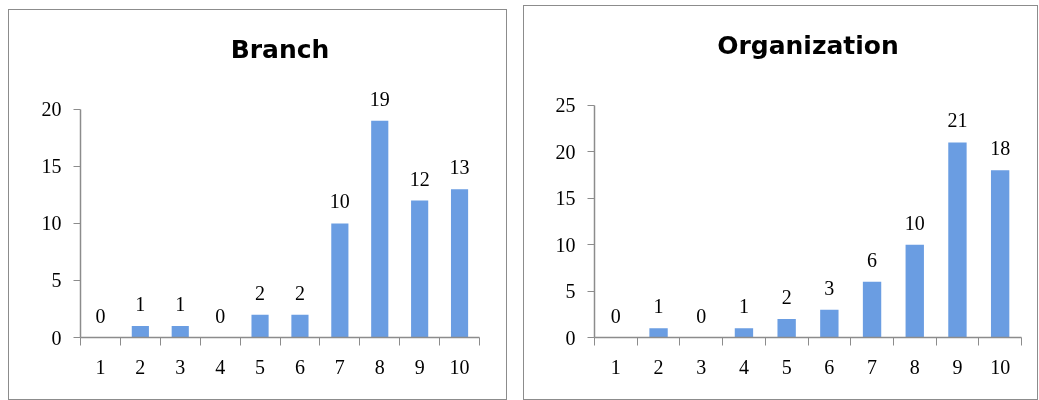 The height and width of the screenshot is (400, 1039). What do you see at coordinates (280, 49) in the screenshot?
I see `chart-title: Branch` at bounding box center [280, 49].